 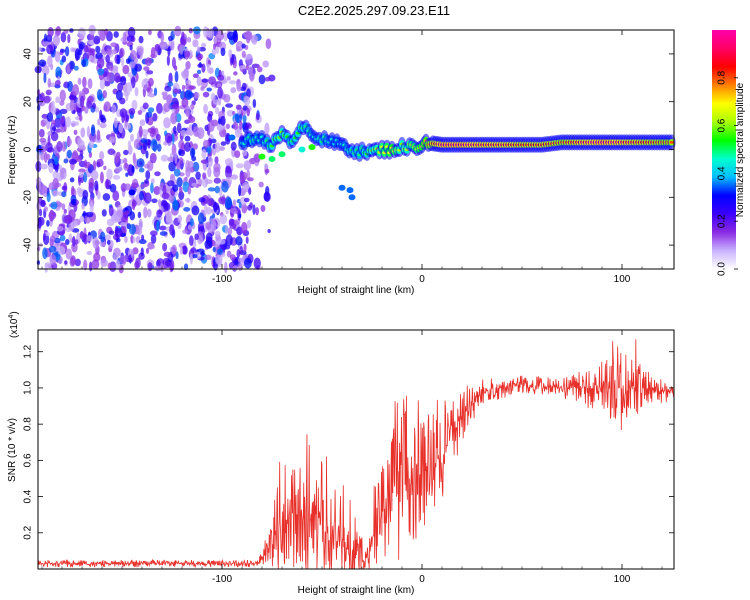 What do you see at coordinates (622, 579) in the screenshot?
I see `x-tick-label: 100` at bounding box center [622, 579].